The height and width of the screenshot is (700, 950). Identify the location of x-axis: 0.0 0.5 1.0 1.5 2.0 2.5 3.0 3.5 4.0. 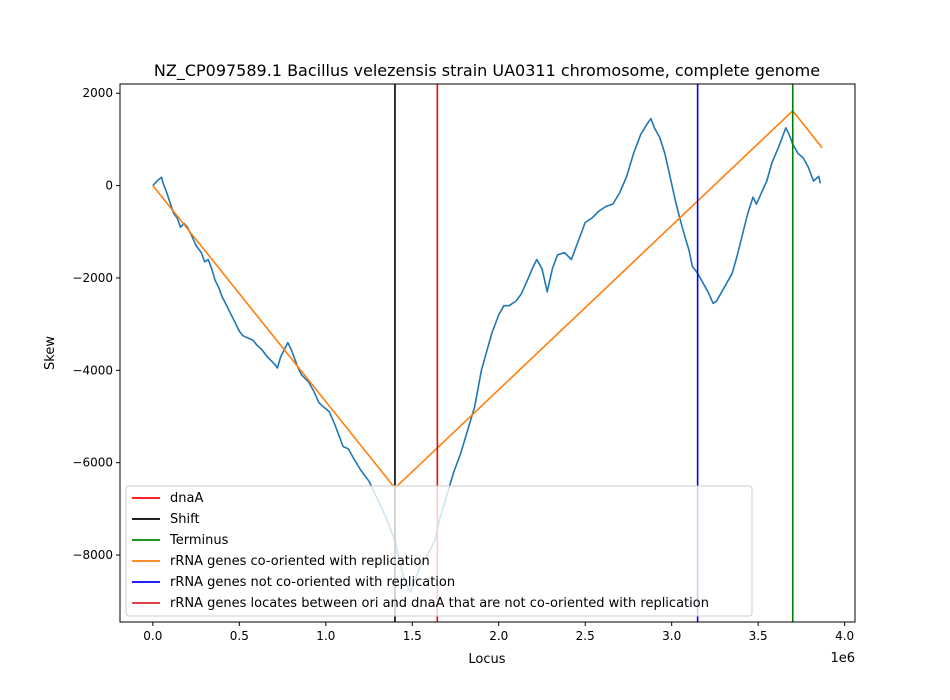
(498, 632).